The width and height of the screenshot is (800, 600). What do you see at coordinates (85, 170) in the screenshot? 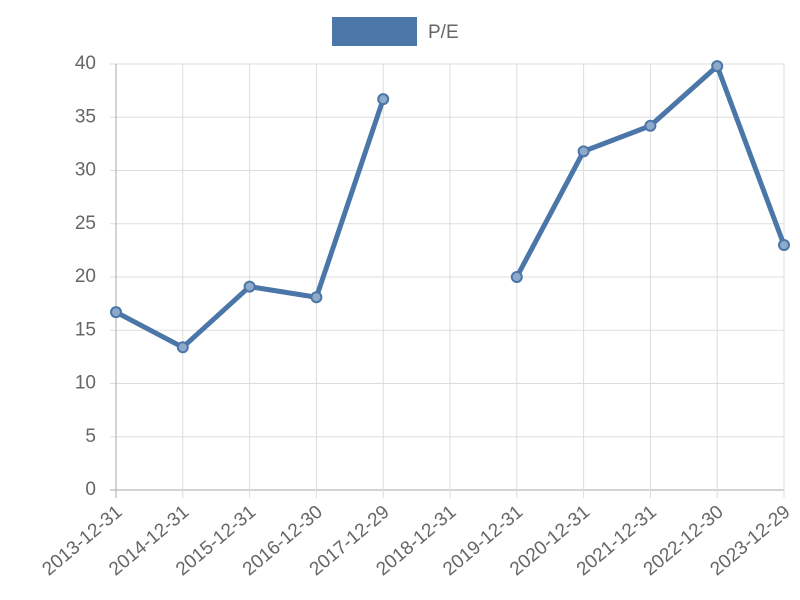
I see `y-tick-label: 30` at bounding box center [85, 170].